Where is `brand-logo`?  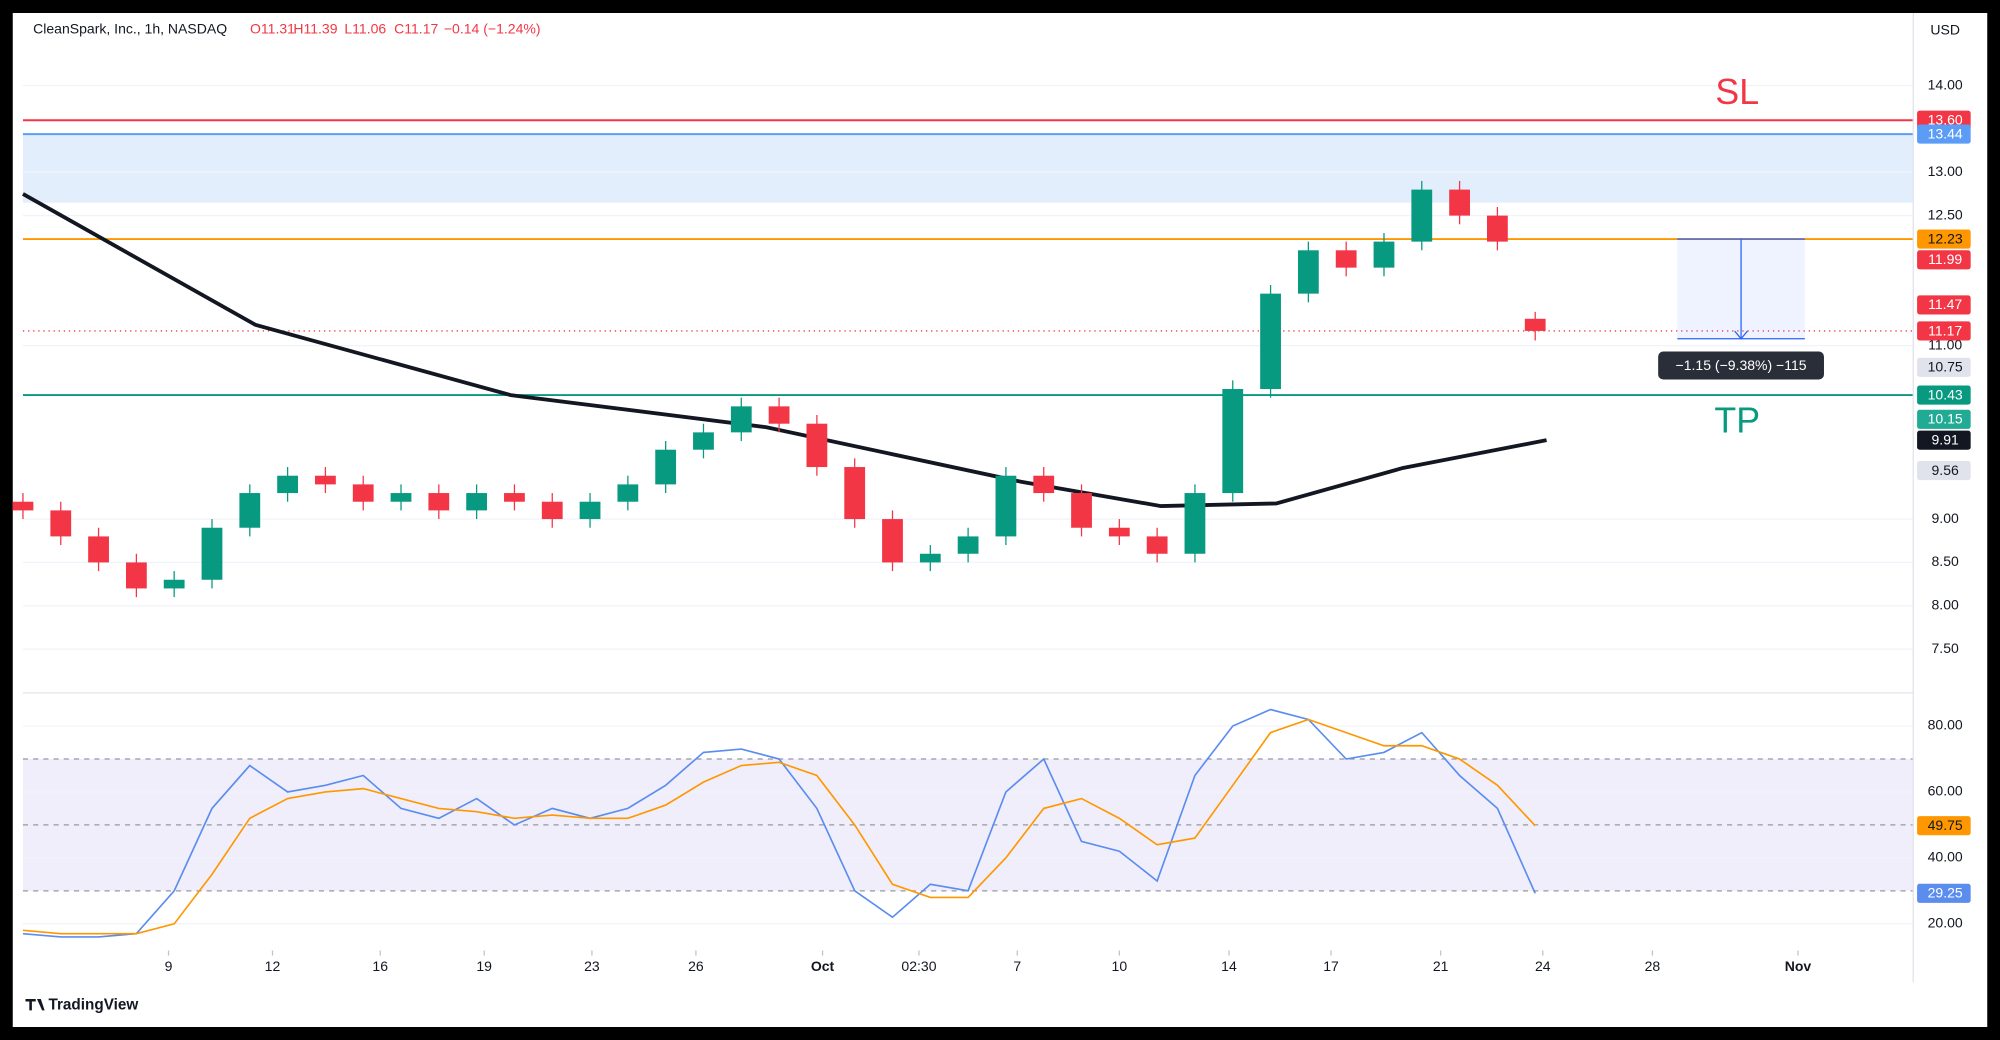 brand-logo is located at coordinates (35, 1004).